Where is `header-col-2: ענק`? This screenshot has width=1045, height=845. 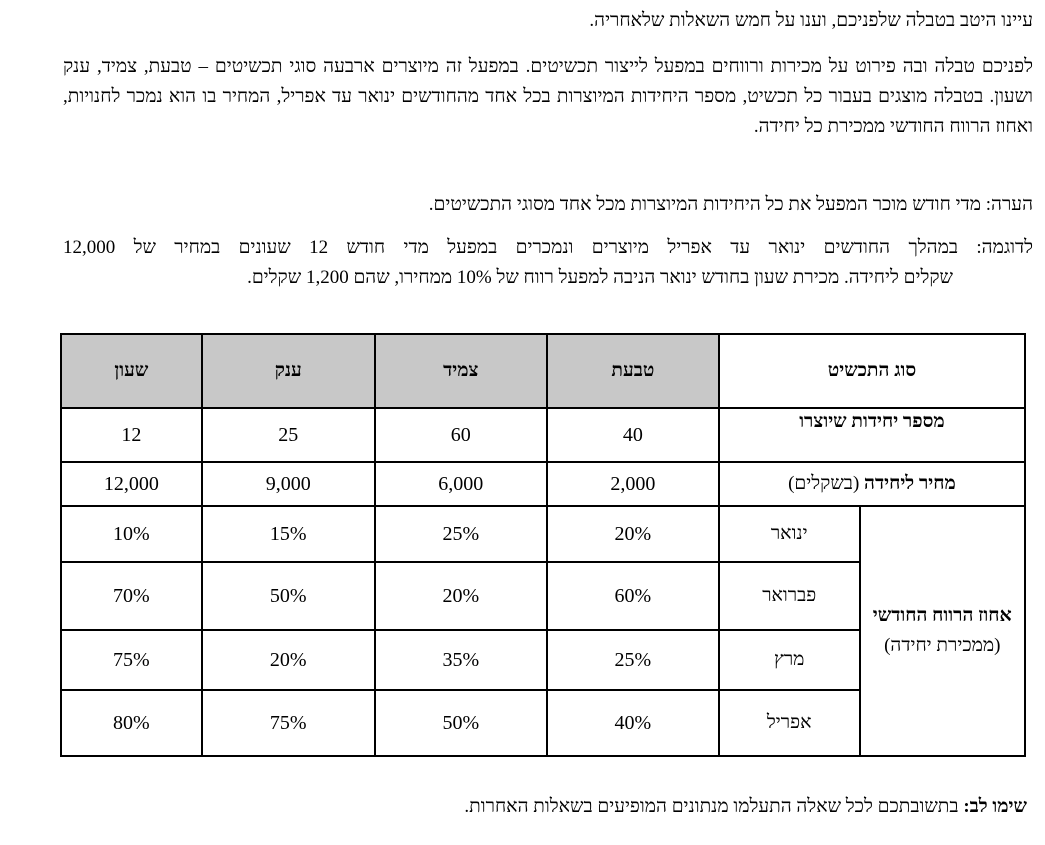
header-col-2: ענק is located at coordinates (288, 371).